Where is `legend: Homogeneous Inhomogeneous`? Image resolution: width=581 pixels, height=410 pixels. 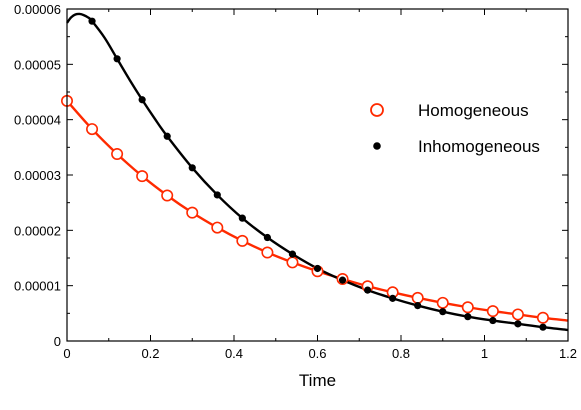
legend: Homogeneous Inhomogeneous is located at coordinates (455, 128).